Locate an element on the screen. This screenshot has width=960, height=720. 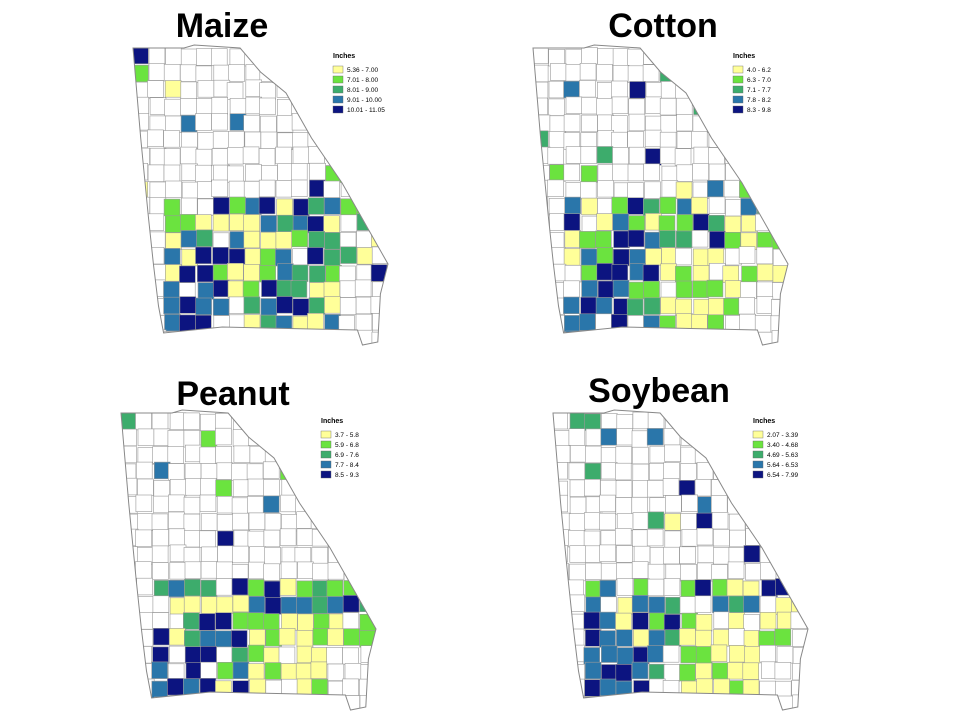
legend-label: 8.3 - 9.8 is located at coordinates (759, 110).